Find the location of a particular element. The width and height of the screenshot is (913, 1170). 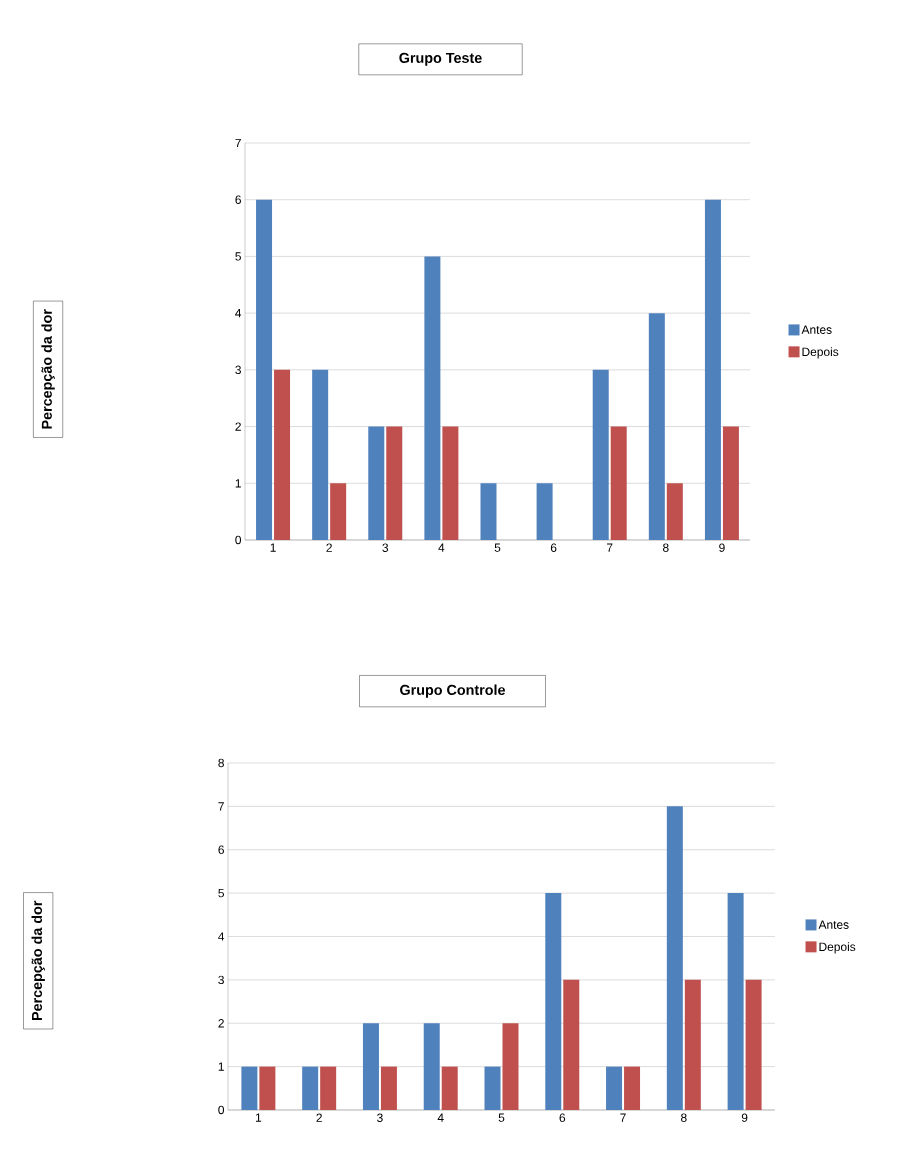

chart-title: Grupo Teste is located at coordinates (440, 59).